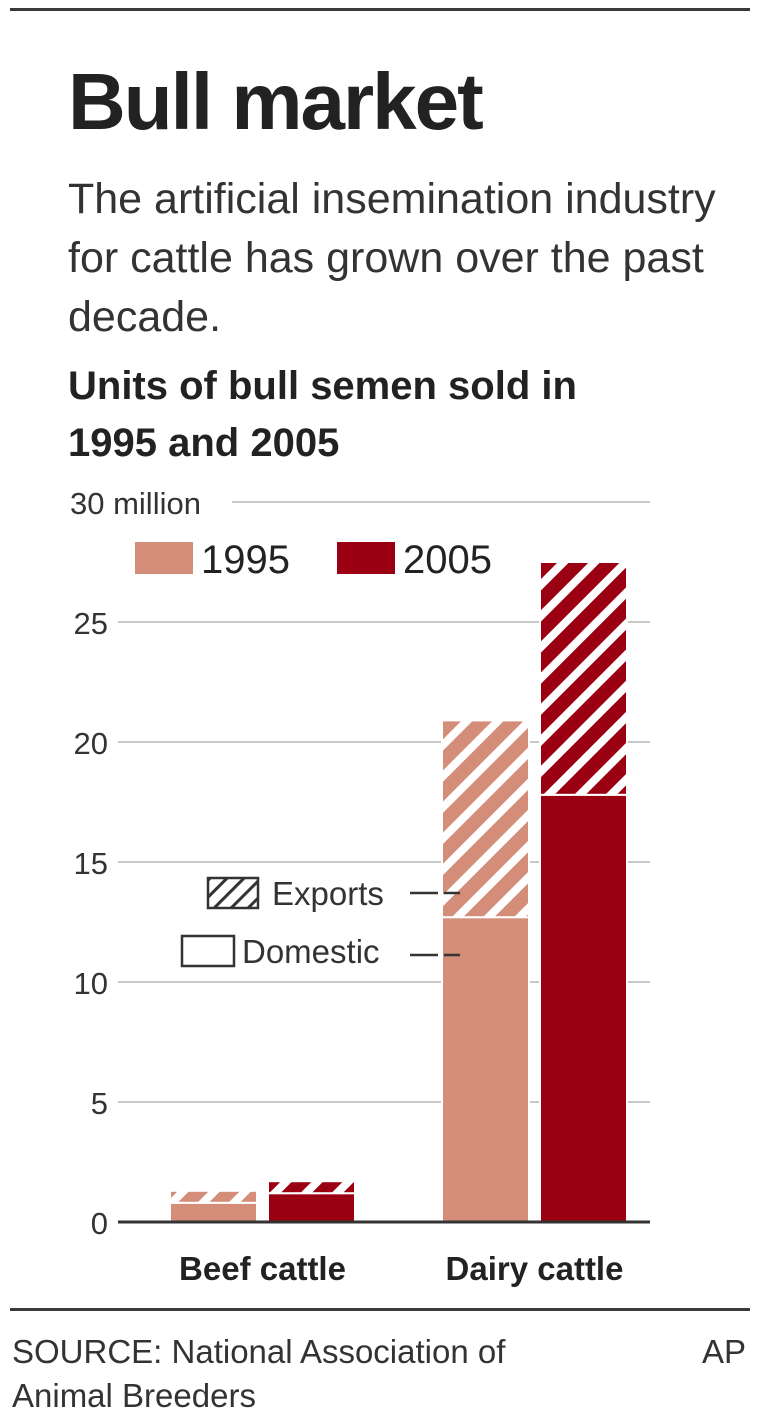  What do you see at coordinates (583, 678) in the screenshot?
I see `bar-dairy-cattle-2005-exports` at bounding box center [583, 678].